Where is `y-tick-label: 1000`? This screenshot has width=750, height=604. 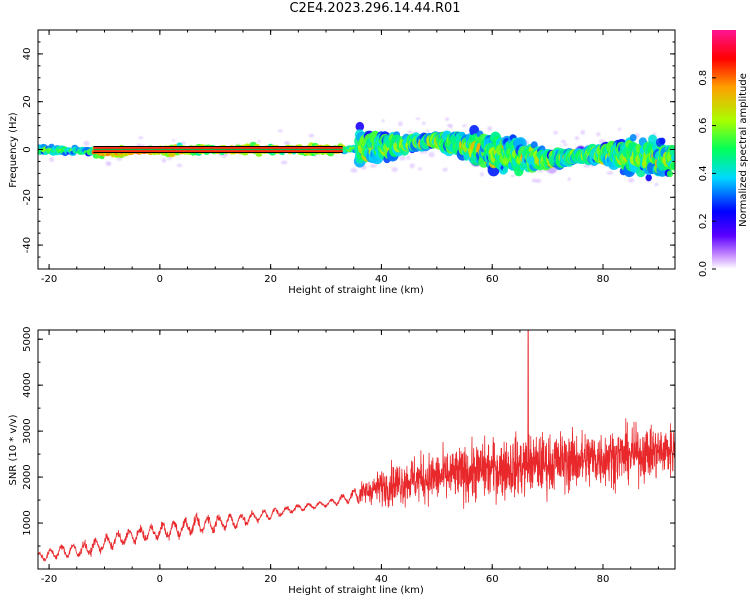
y-tick-label: 1000 is located at coordinates (27, 522).